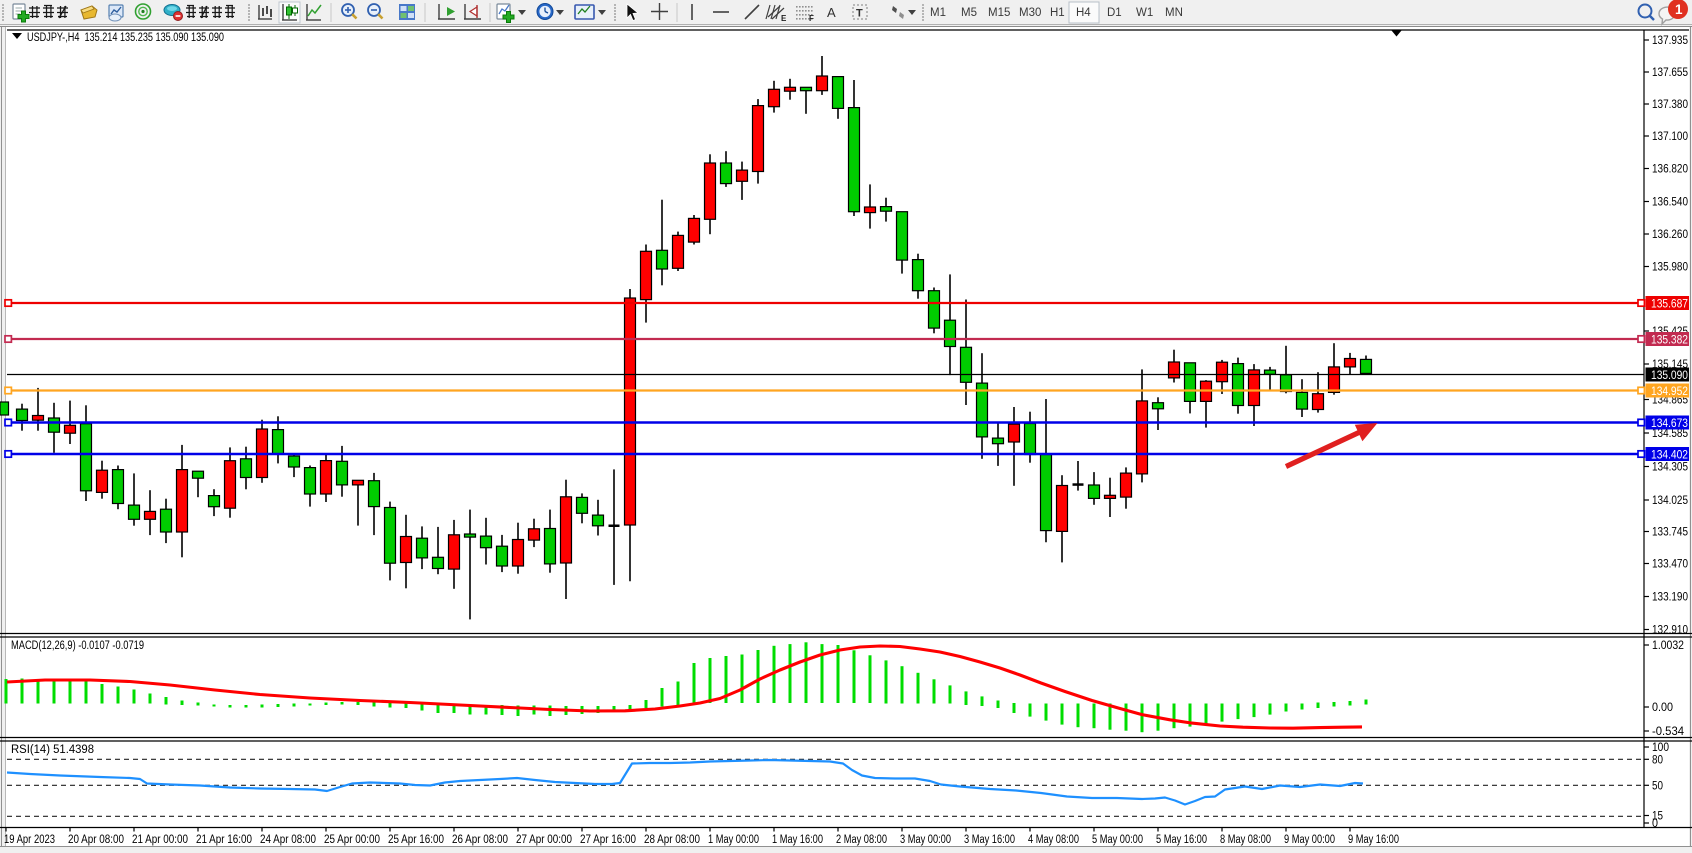 This screenshot has height=853, width=1692. I want to click on svg-text: 25 Apr 00:00, so click(352, 840).